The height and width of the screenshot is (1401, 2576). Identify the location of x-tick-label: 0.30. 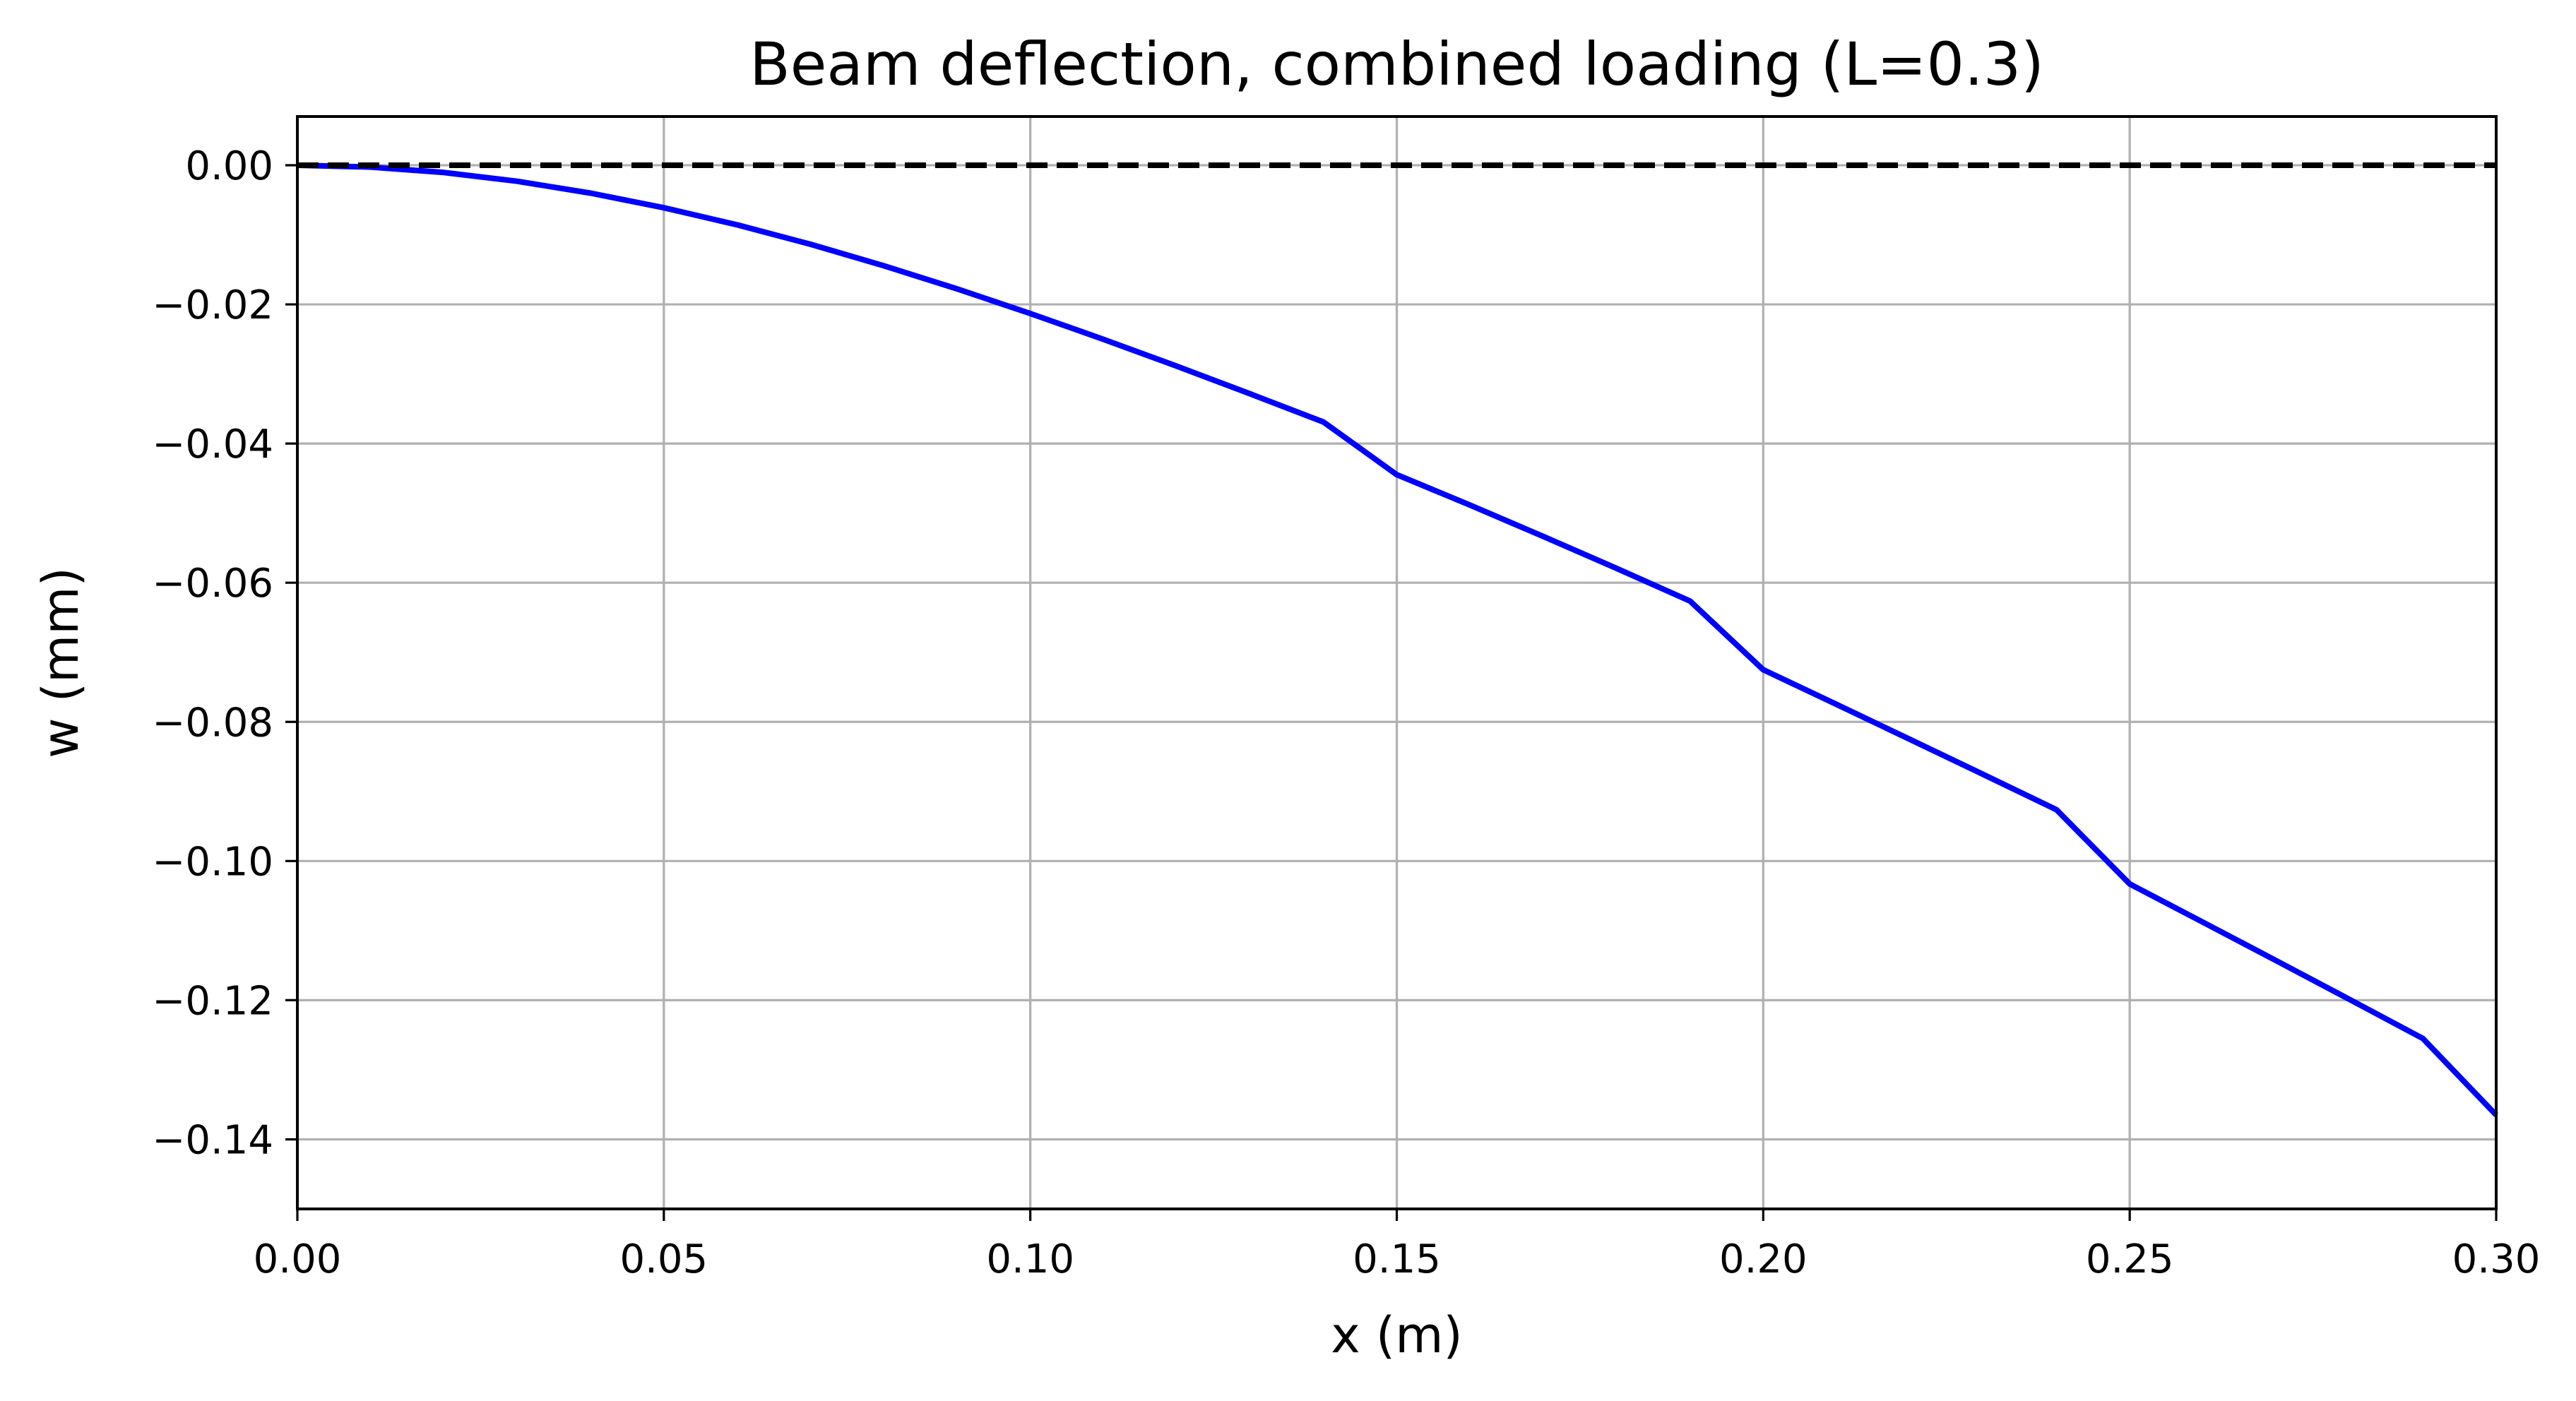
(2496, 1259).